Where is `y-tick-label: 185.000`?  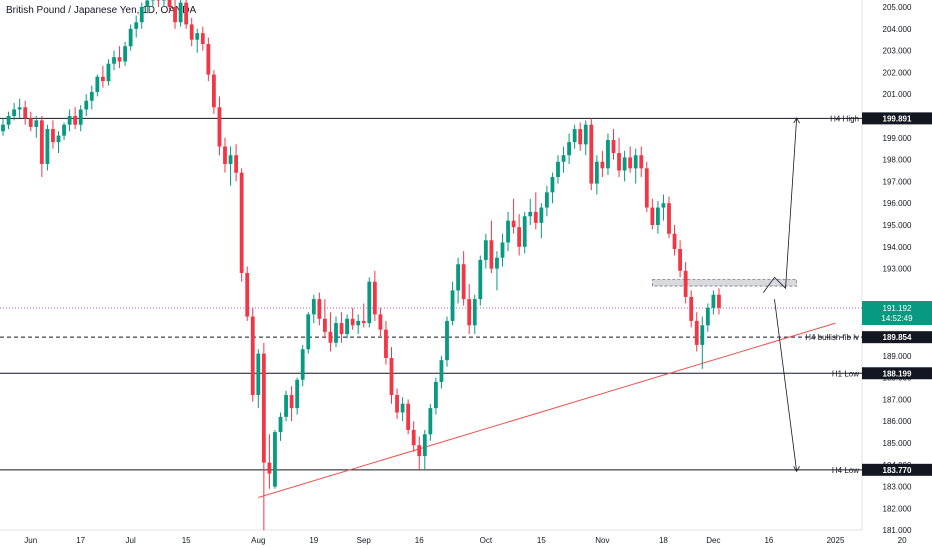 y-tick-label: 185.000 is located at coordinates (897, 443).